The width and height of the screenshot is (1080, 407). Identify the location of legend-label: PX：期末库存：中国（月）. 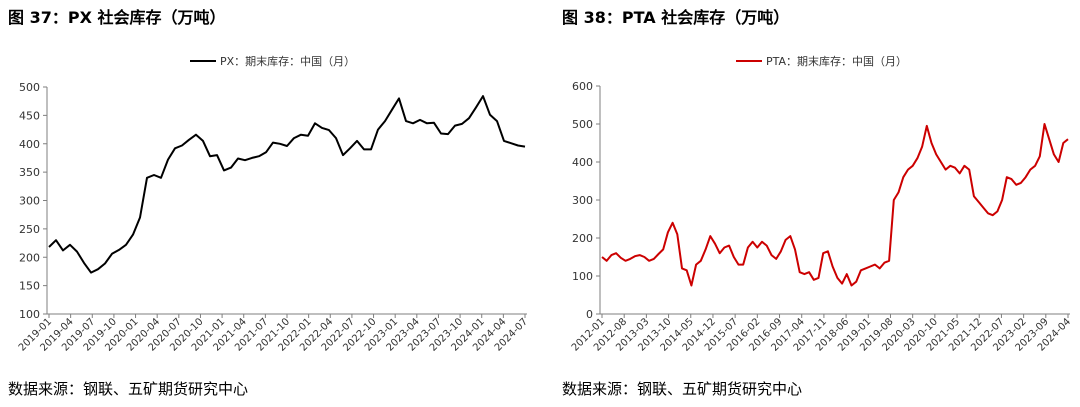
(287, 61).